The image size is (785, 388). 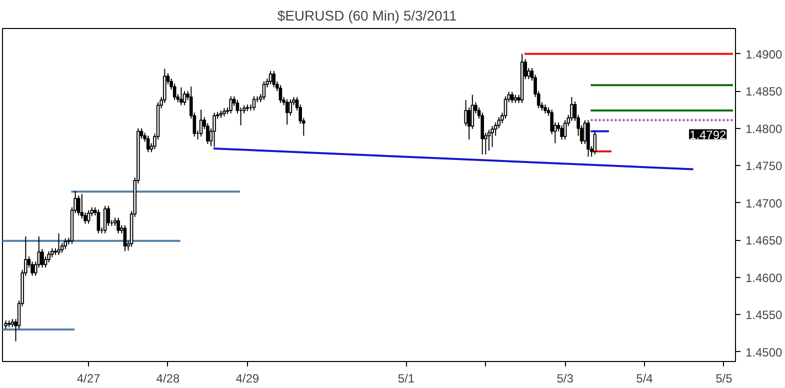 I want to click on chart-title: $EURUSD (60 Min) 5/3/2011, so click(x=367, y=16).